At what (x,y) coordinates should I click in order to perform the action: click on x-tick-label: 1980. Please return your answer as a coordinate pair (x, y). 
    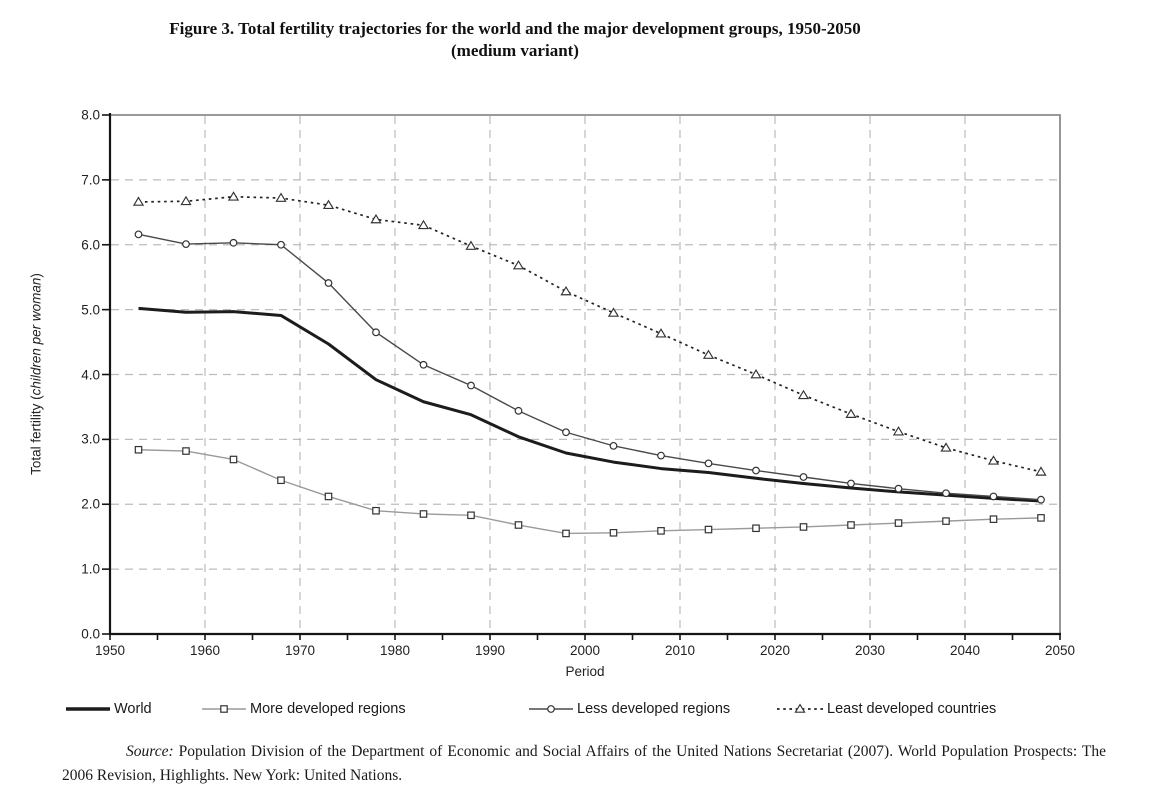
    Looking at the image, I should click on (395, 650).